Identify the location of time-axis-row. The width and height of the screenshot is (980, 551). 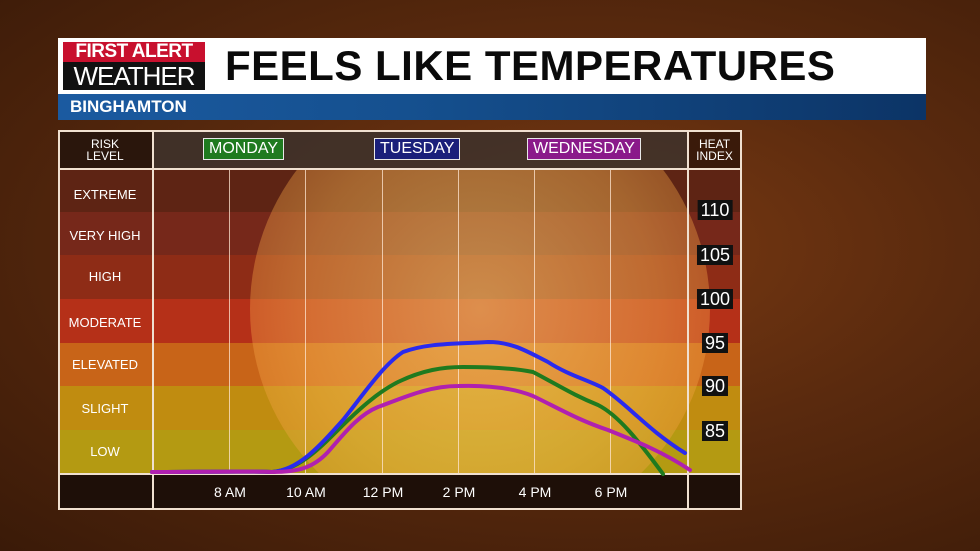
(400, 492).